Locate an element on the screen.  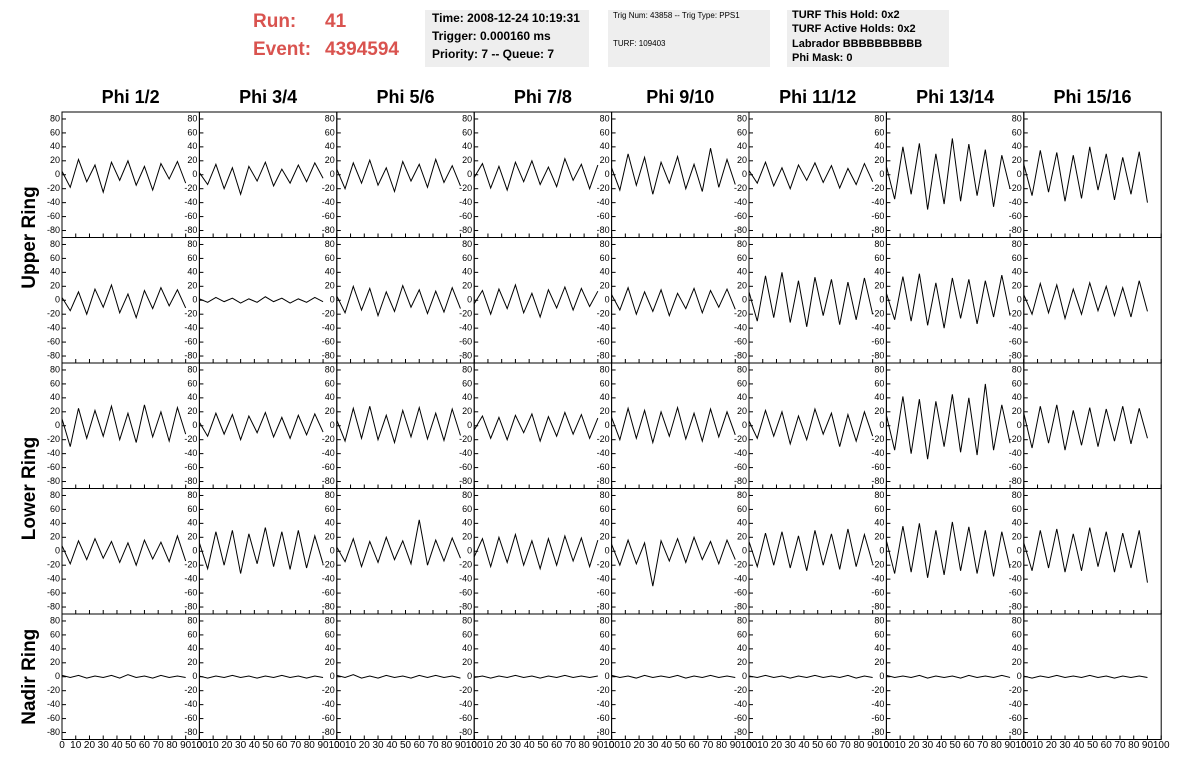
x-tick-label: 100 is located at coordinates (336, 745).